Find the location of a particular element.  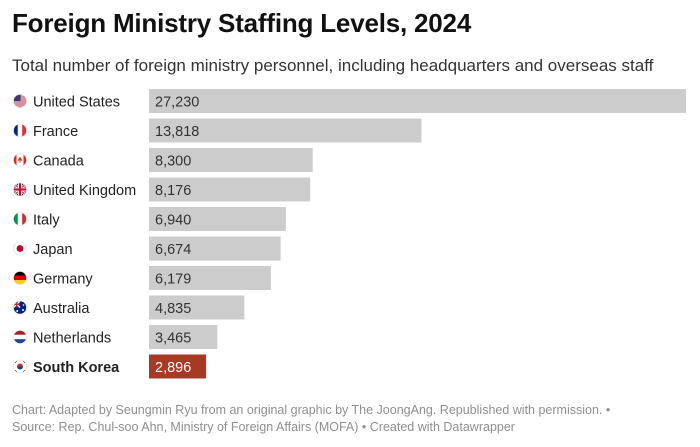

value-label: 3,465 is located at coordinates (173, 339).